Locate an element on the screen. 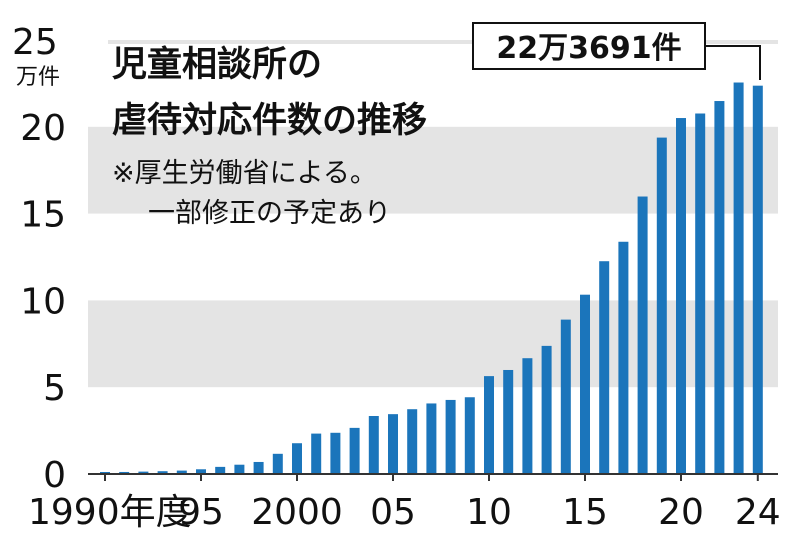 The height and width of the screenshot is (546, 800). callout-label: 22万3691件 is located at coordinates (588, 48).